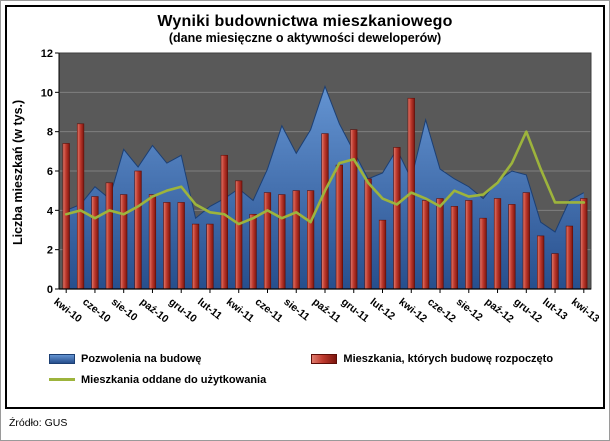 The image size is (610, 441). Describe the element at coordinates (96, 310) in the screenshot. I see `svg-text: cze-10` at that location.